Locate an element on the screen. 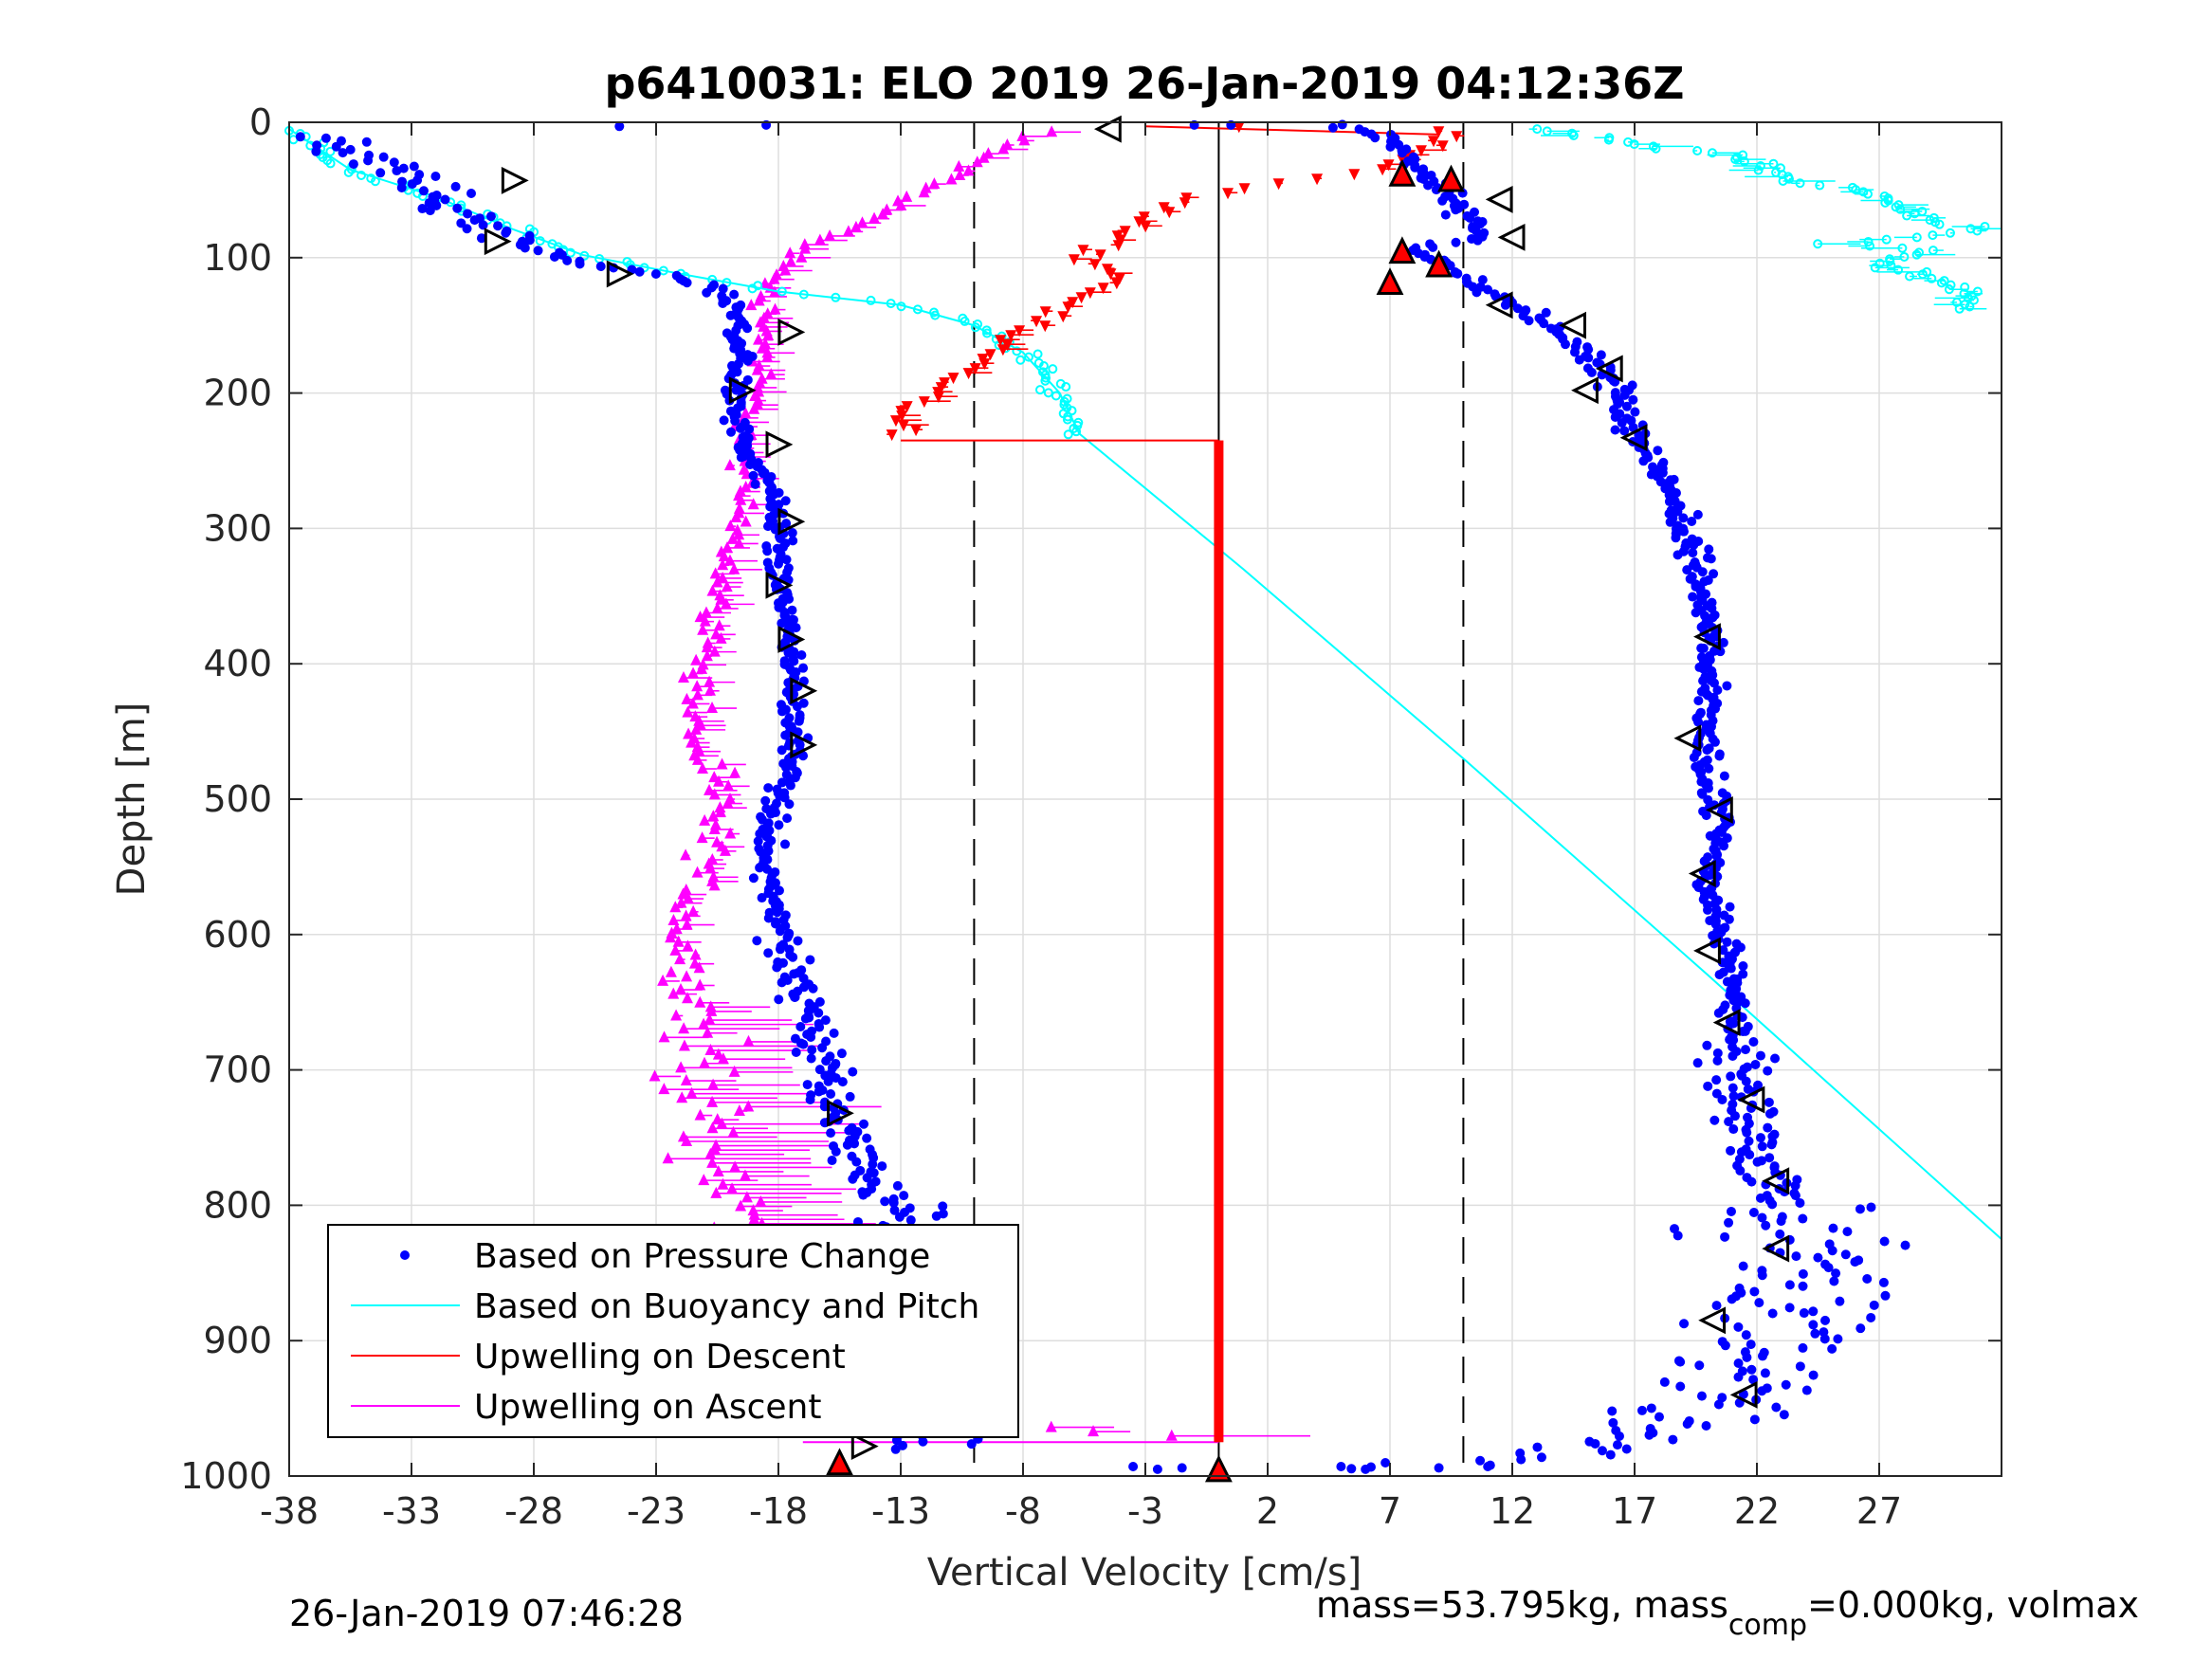 Image resolution: width=2212 pixels, height=1659 pixels. footer-mass-suffix: =0.000kg, volmax is located at coordinates (1973, 1605).